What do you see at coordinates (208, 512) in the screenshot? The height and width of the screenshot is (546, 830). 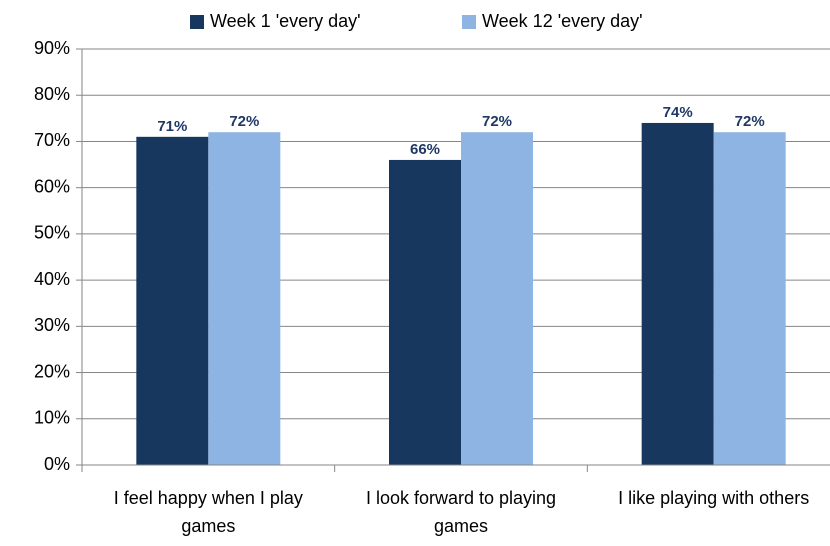 I see `x-tick-label: I feel happy when I play games` at bounding box center [208, 512].